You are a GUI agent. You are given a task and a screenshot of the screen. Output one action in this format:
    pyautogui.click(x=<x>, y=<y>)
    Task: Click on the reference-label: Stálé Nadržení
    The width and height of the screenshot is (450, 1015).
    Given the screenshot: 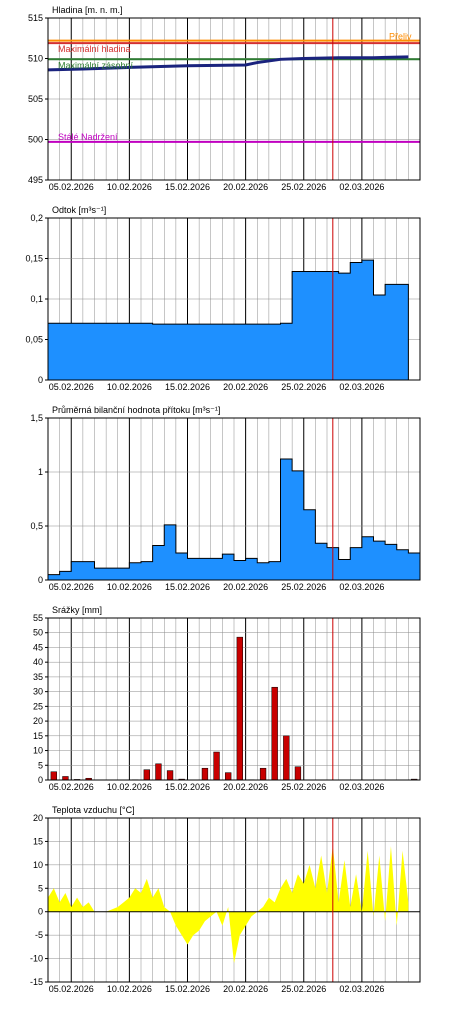 What is the action you would take?
    pyautogui.click(x=88, y=137)
    